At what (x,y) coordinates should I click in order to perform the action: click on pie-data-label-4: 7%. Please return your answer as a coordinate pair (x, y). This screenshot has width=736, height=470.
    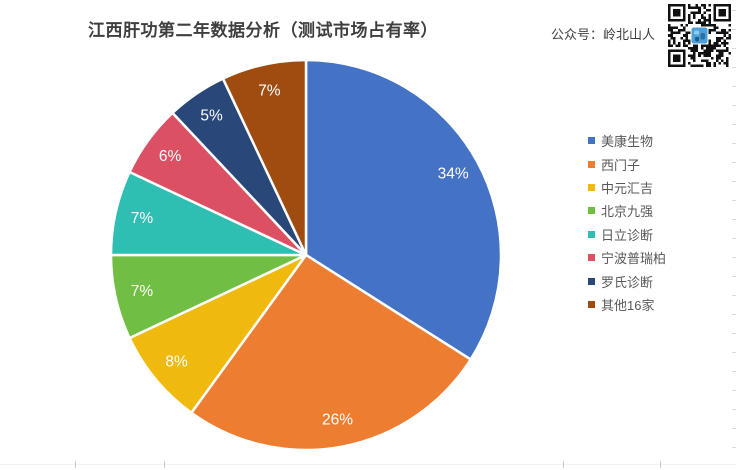
    Looking at the image, I should click on (142, 218).